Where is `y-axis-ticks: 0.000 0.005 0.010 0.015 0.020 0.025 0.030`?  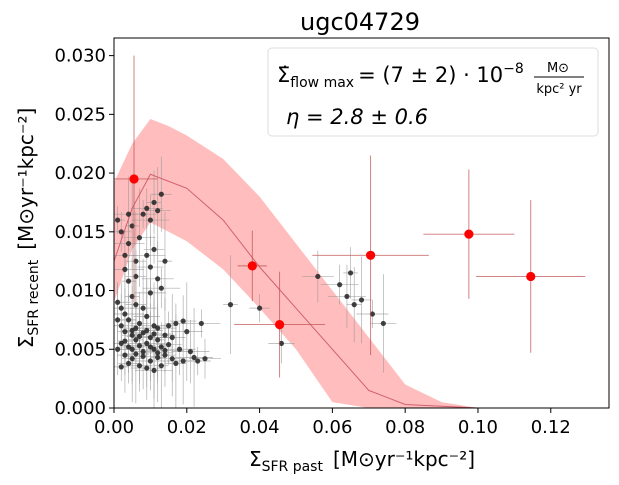 y-axis-ticks: 0.000 0.005 0.010 0.015 0.020 0.025 0.030 is located at coordinates (84, 232).